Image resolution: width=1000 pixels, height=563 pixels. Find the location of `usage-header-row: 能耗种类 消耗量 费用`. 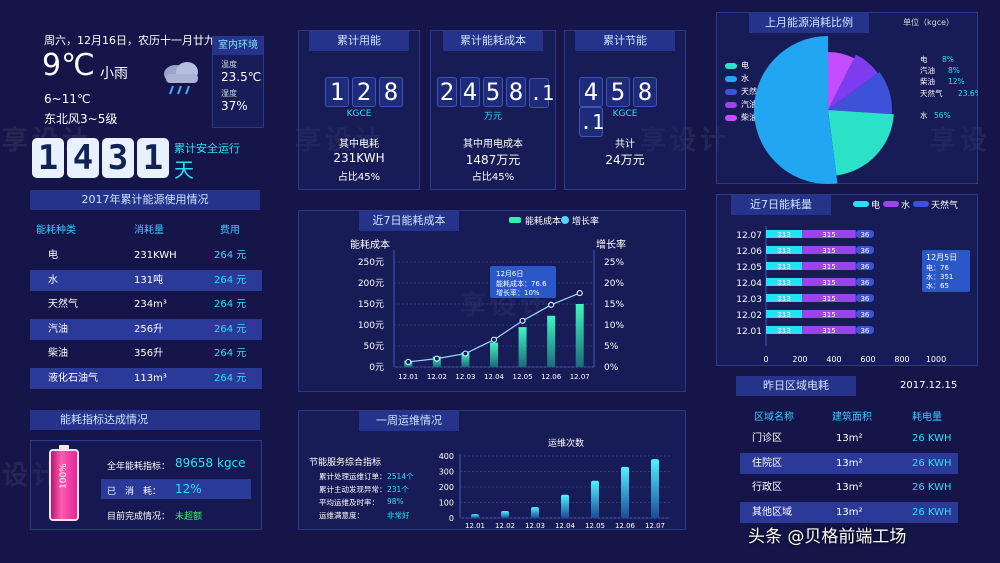

usage-header-row: 能耗种类 消耗量 费用 is located at coordinates (146, 230).